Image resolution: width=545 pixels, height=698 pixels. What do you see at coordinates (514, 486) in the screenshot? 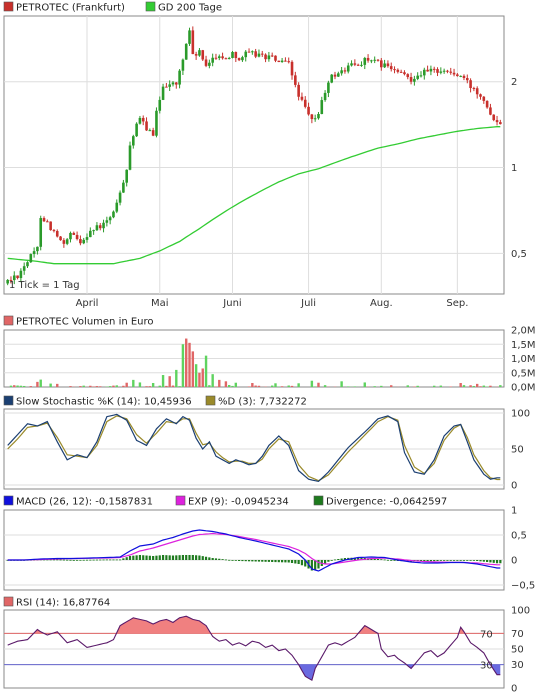
I see `stoch-y-tick-0: 0` at bounding box center [514, 486].